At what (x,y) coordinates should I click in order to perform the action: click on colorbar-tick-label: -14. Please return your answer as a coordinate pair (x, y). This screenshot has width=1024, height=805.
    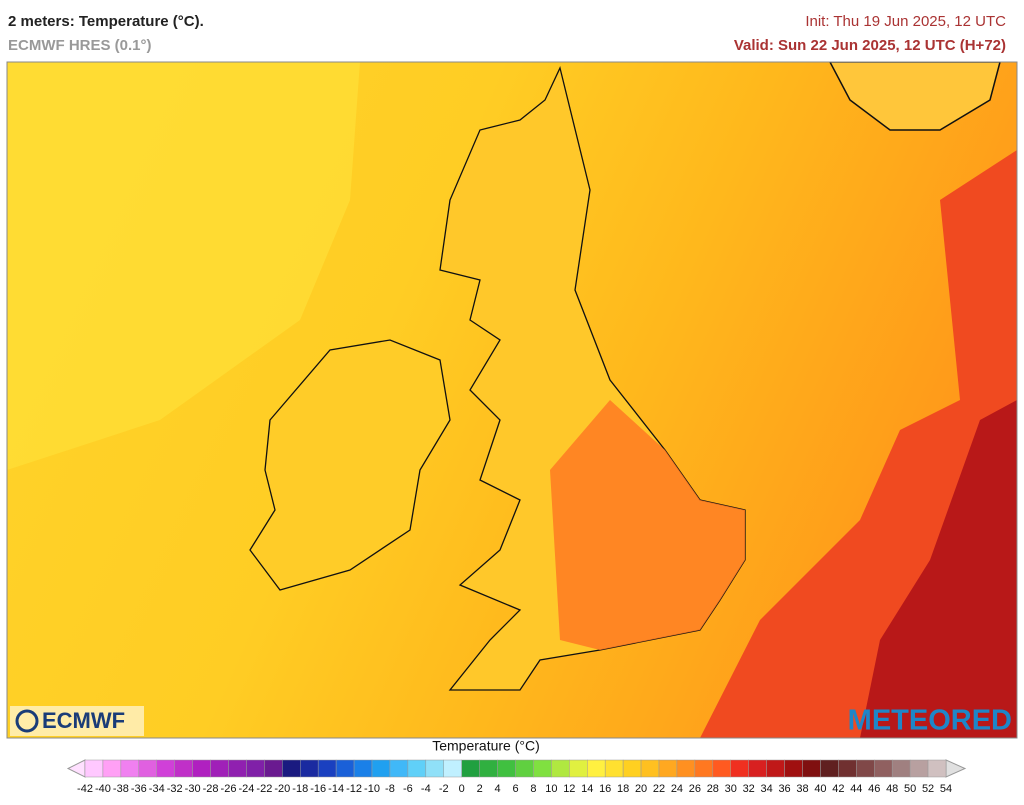
    Looking at the image, I should click on (336, 789).